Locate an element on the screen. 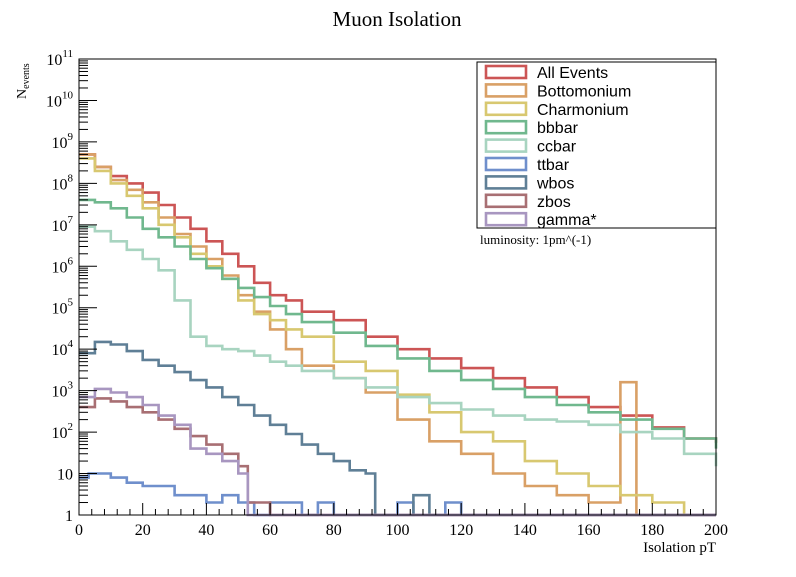  legend-label-ccbar: ccbar is located at coordinates (557, 147).